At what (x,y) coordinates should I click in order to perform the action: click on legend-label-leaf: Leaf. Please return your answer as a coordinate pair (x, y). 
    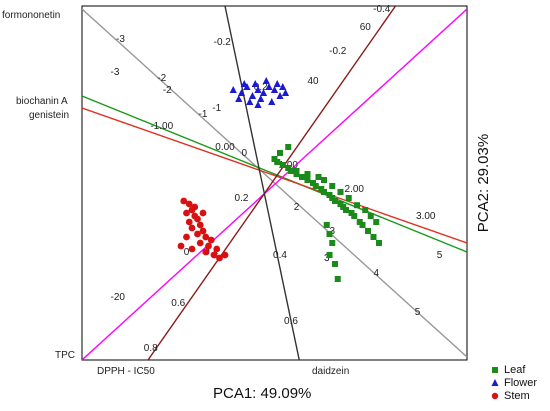
    Looking at the image, I should click on (515, 370).